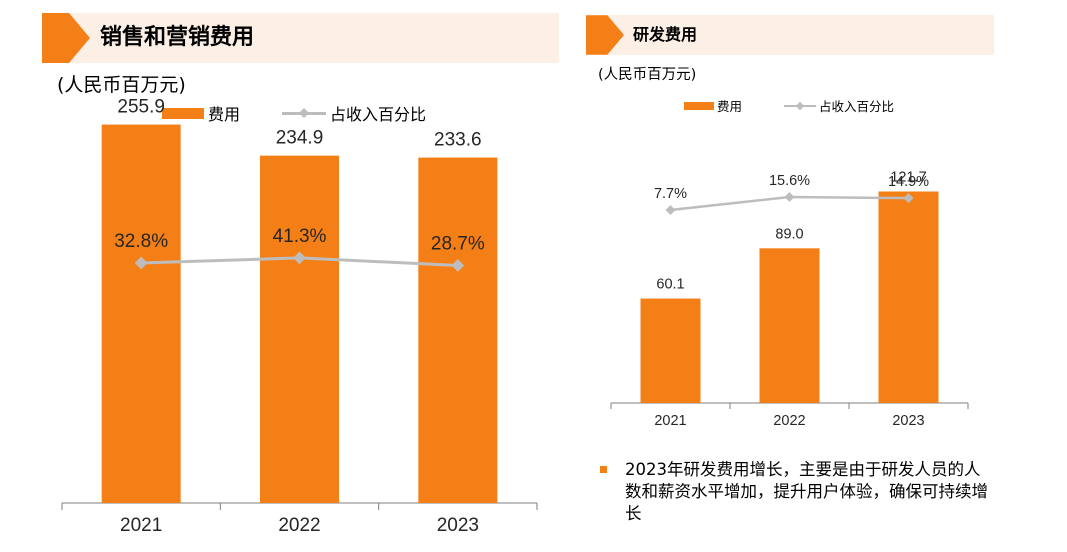  I want to click on bar-value-label: 255.9, so click(141, 107).